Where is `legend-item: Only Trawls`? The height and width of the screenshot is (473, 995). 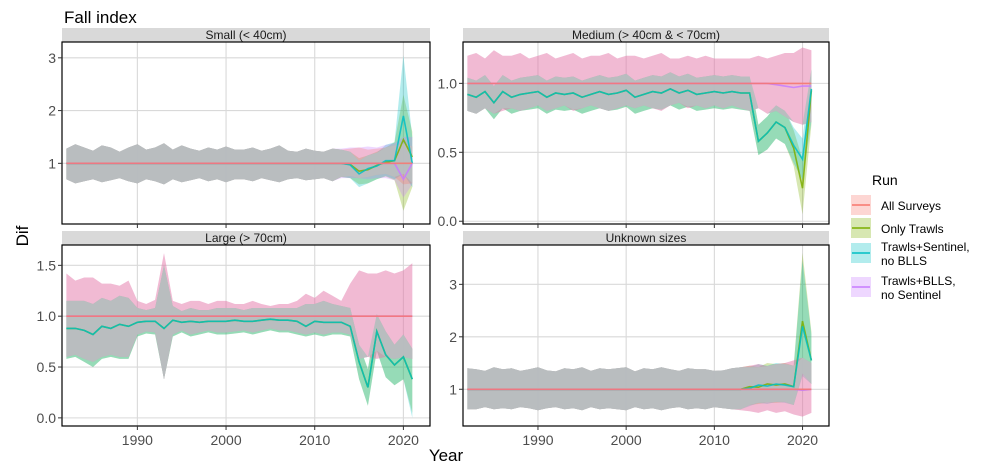
legend-item: Only Trawls is located at coordinates (897, 228).